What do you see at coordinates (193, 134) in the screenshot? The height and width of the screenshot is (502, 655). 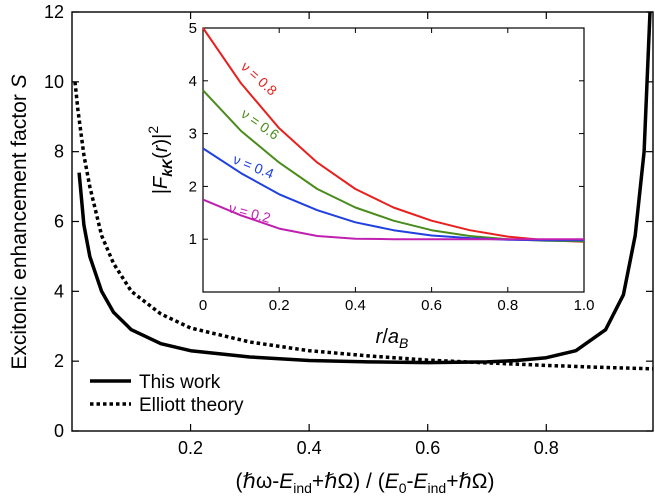 I see `inset-y-tick-label: 3` at bounding box center [193, 134].